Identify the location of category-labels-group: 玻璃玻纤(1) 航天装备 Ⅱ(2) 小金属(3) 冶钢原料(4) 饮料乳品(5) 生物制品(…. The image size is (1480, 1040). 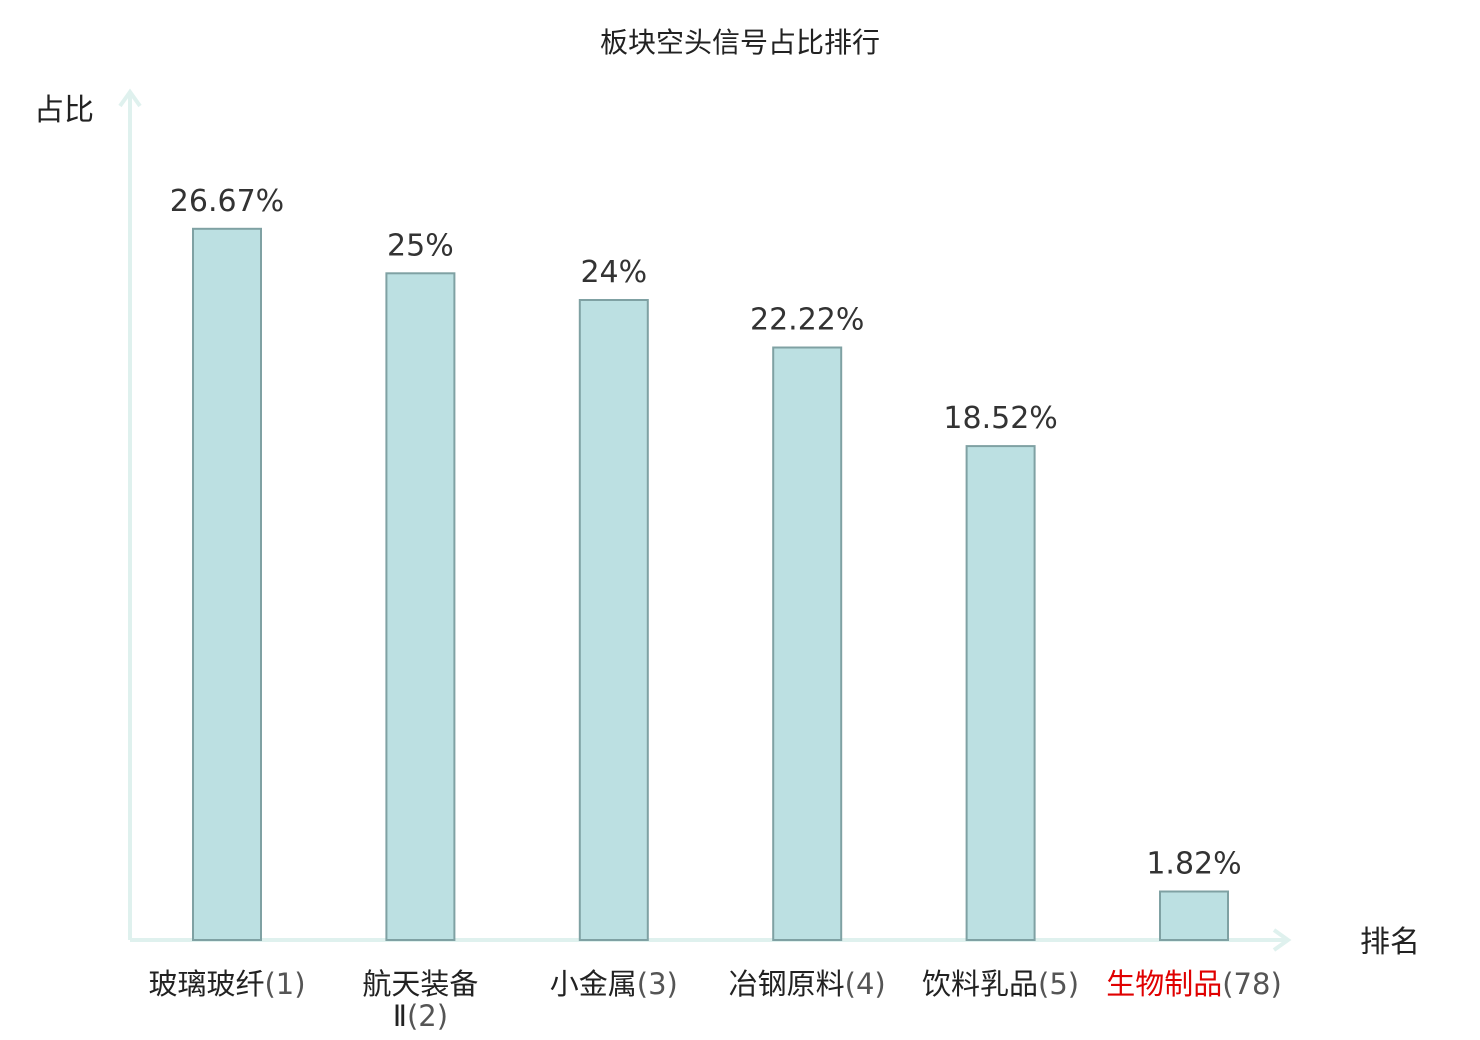
(714, 1000).